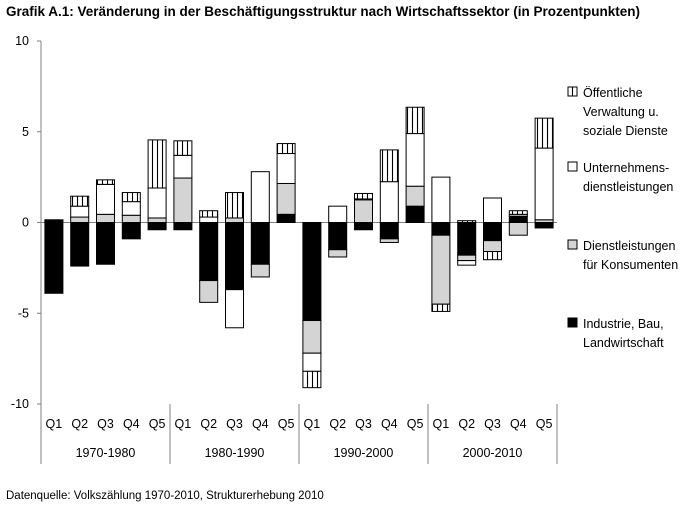 This screenshot has height=512, width=695. What do you see at coordinates (22, 41) in the screenshot?
I see `y-tick-label: 10` at bounding box center [22, 41].